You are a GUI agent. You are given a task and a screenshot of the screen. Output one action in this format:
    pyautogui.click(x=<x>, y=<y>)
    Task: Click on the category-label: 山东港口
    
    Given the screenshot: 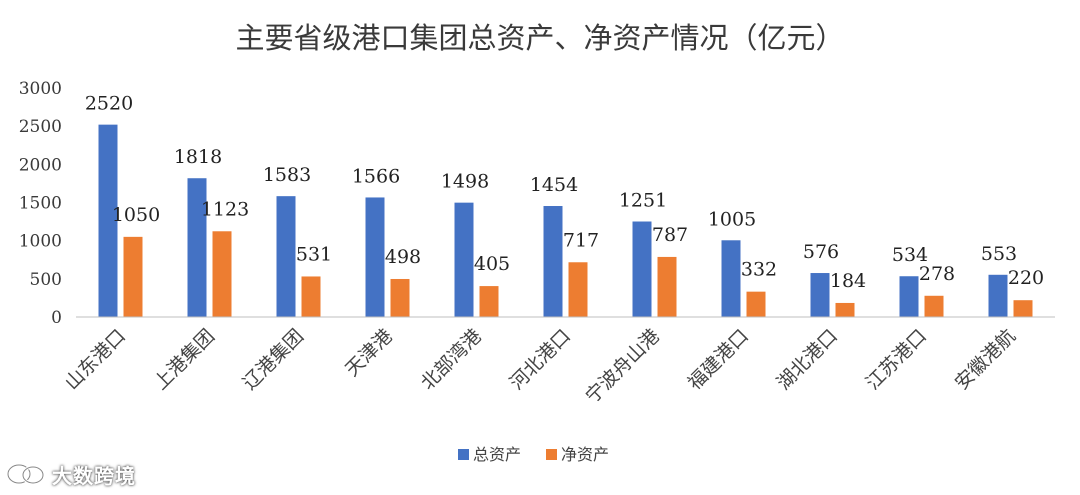 What is the action you would take?
    pyautogui.click(x=95, y=359)
    